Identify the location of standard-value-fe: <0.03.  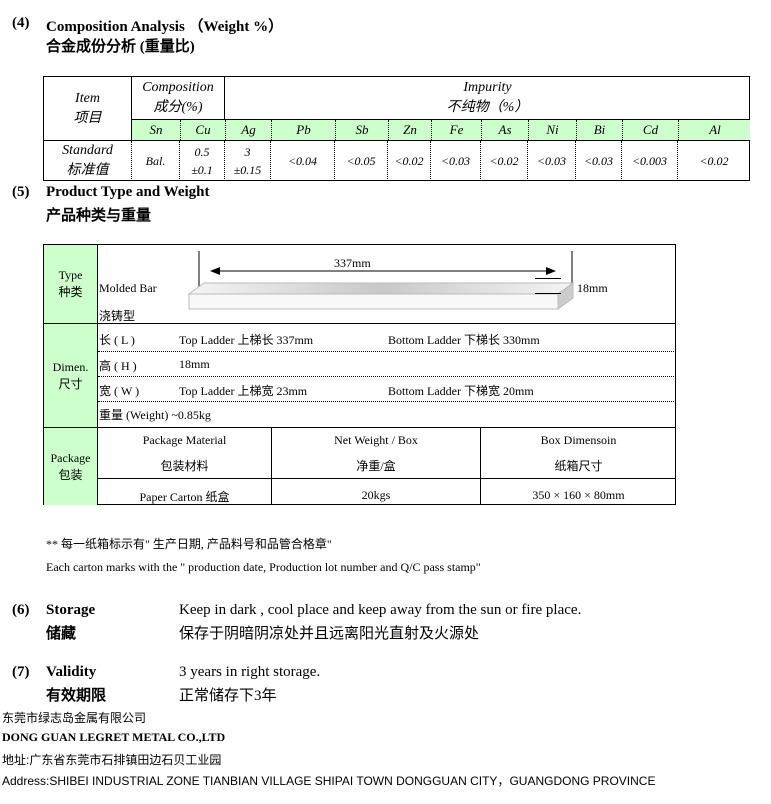
(455, 161).